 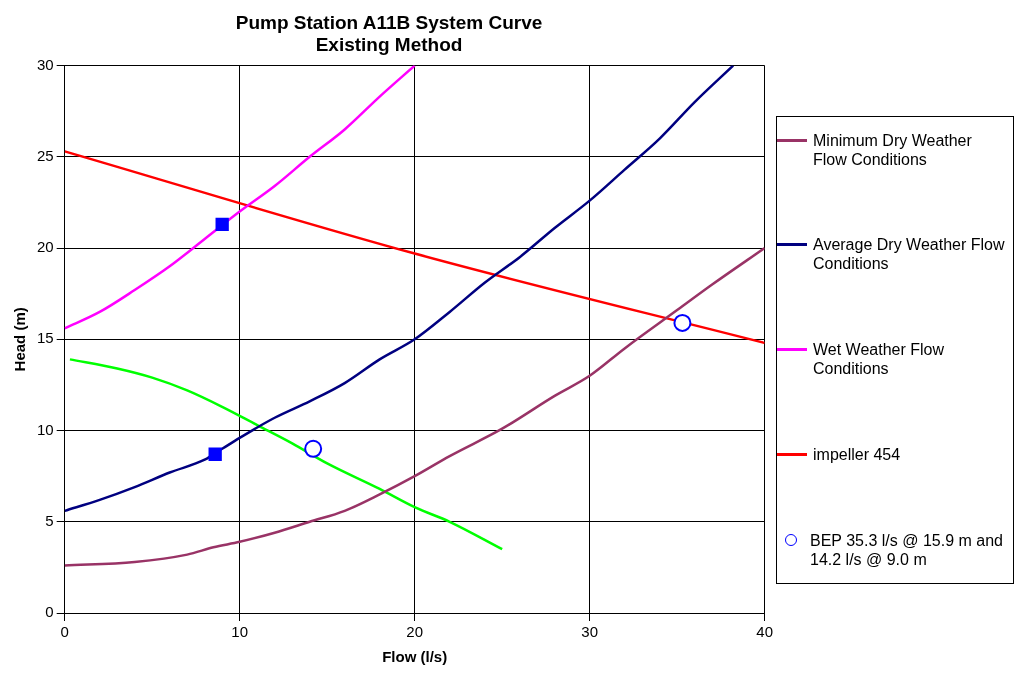 What do you see at coordinates (415, 657) in the screenshot?
I see `x-axis-title: Flow (l/s)` at bounding box center [415, 657].